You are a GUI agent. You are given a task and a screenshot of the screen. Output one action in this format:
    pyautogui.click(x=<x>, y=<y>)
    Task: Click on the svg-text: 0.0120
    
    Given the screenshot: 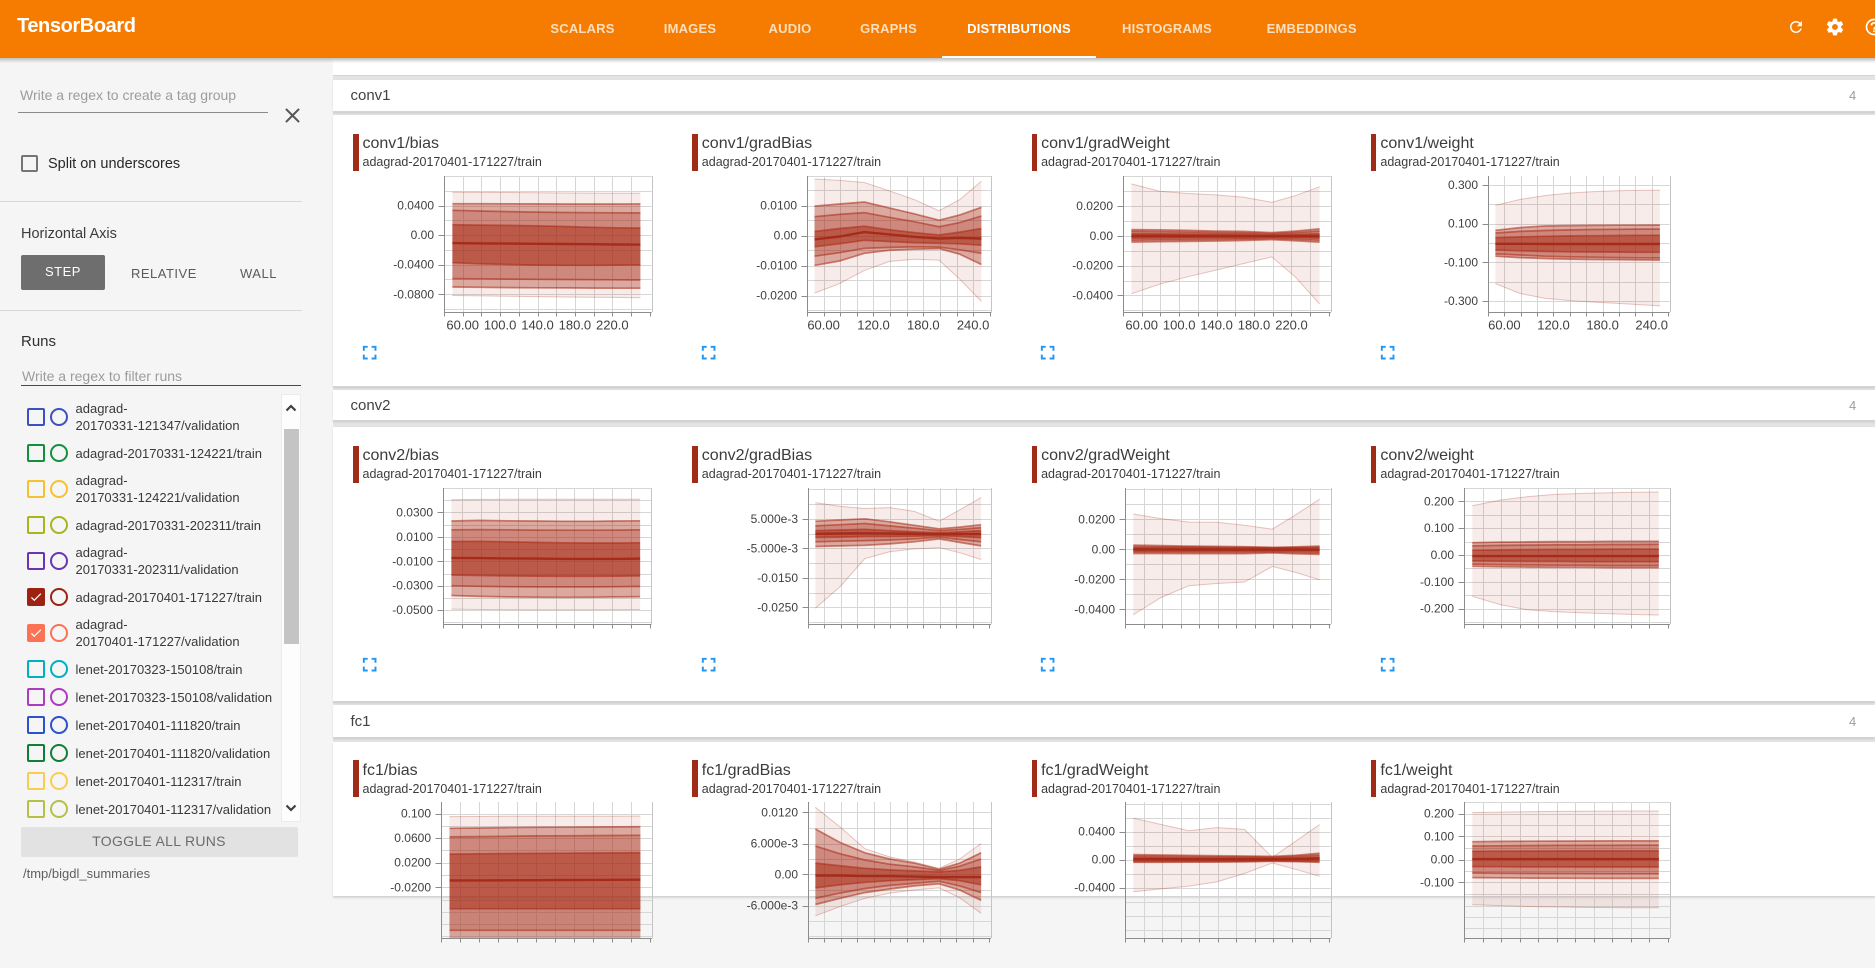 What is the action you would take?
    pyautogui.click(x=779, y=813)
    